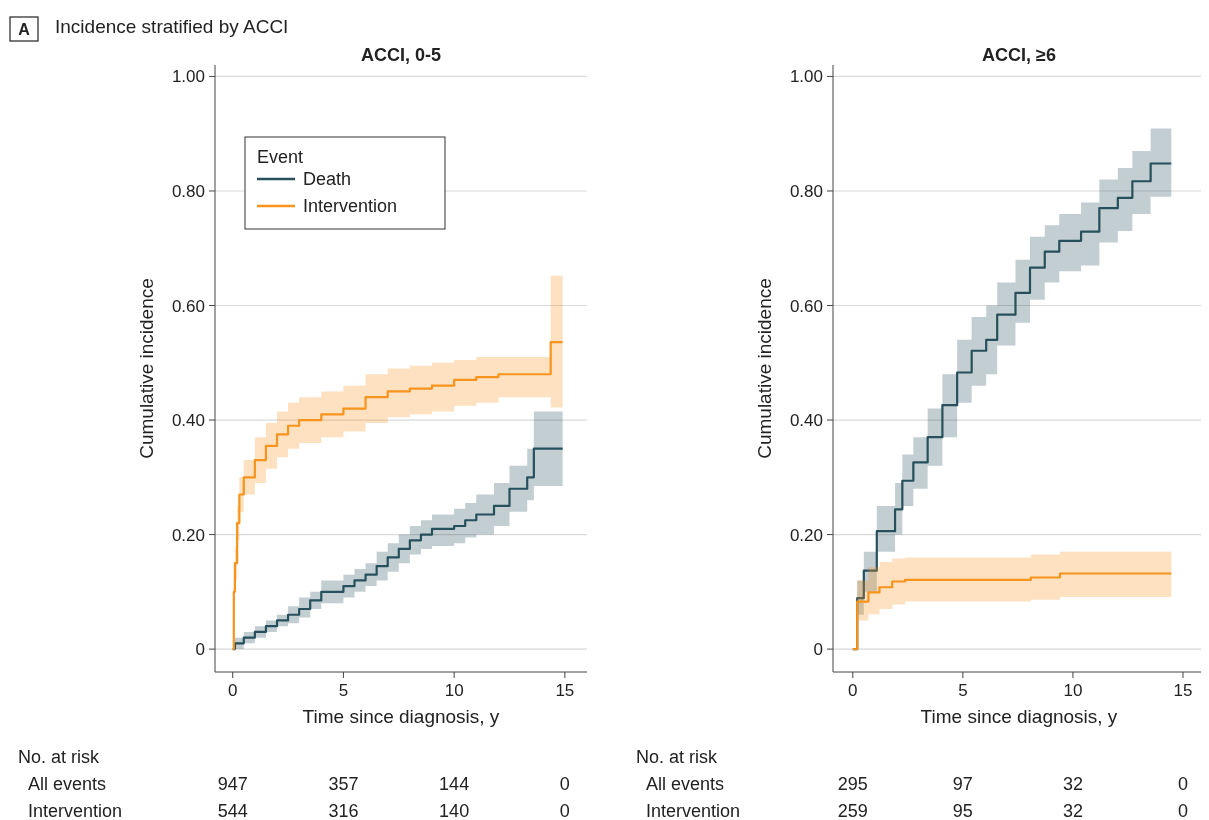 The width and height of the screenshot is (1209, 820). What do you see at coordinates (454, 810) in the screenshot?
I see `text: 140` at bounding box center [454, 810].